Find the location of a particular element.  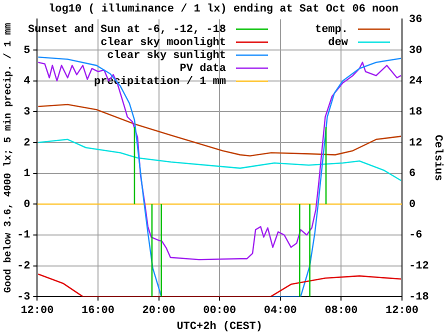

x-tick-label: 16:00 is located at coordinates (98, 310).